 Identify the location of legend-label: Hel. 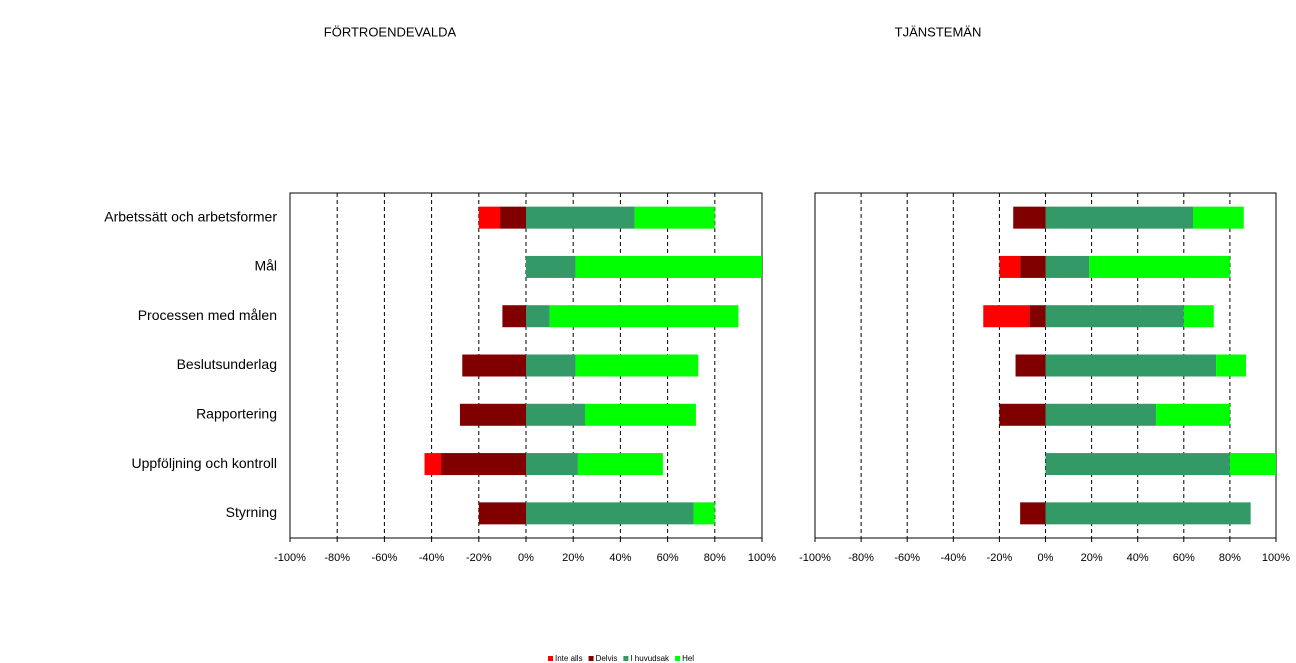
(688, 658).